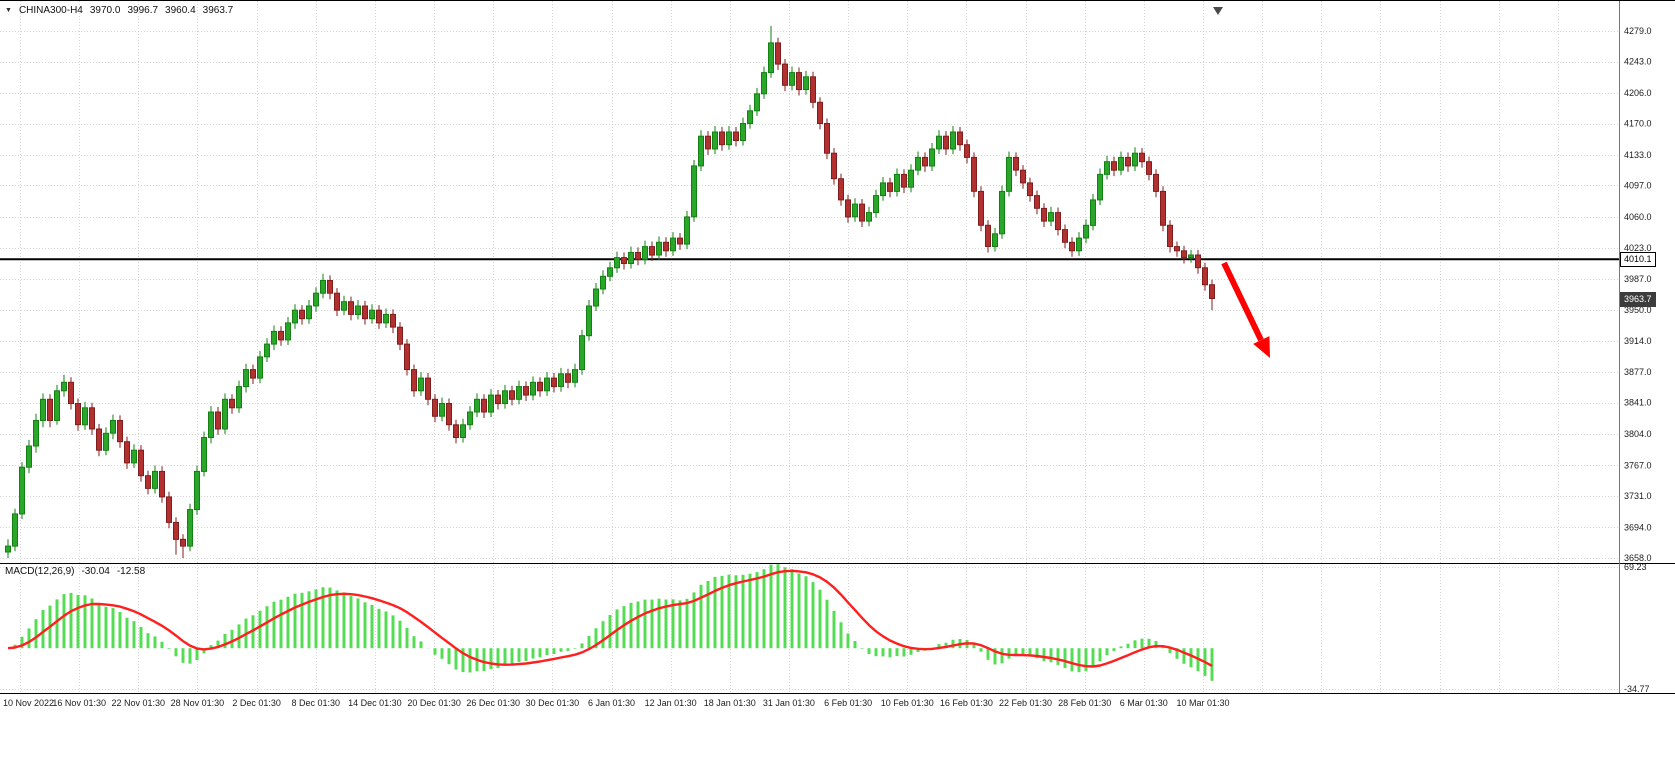  I want to click on price-axis-label: 4243.0, so click(1638, 62).